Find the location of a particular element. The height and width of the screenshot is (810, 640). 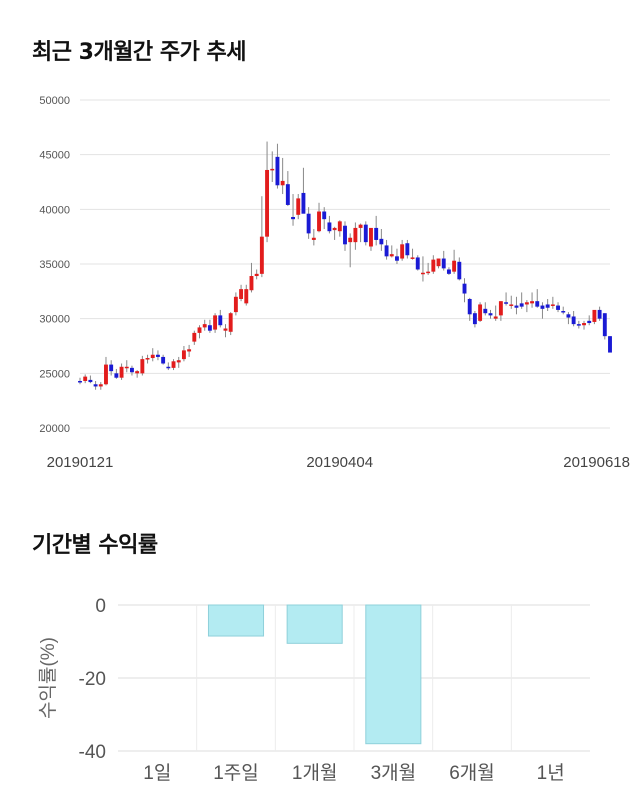

candle-y-tick-label: 35000 is located at coordinates (54, 265).